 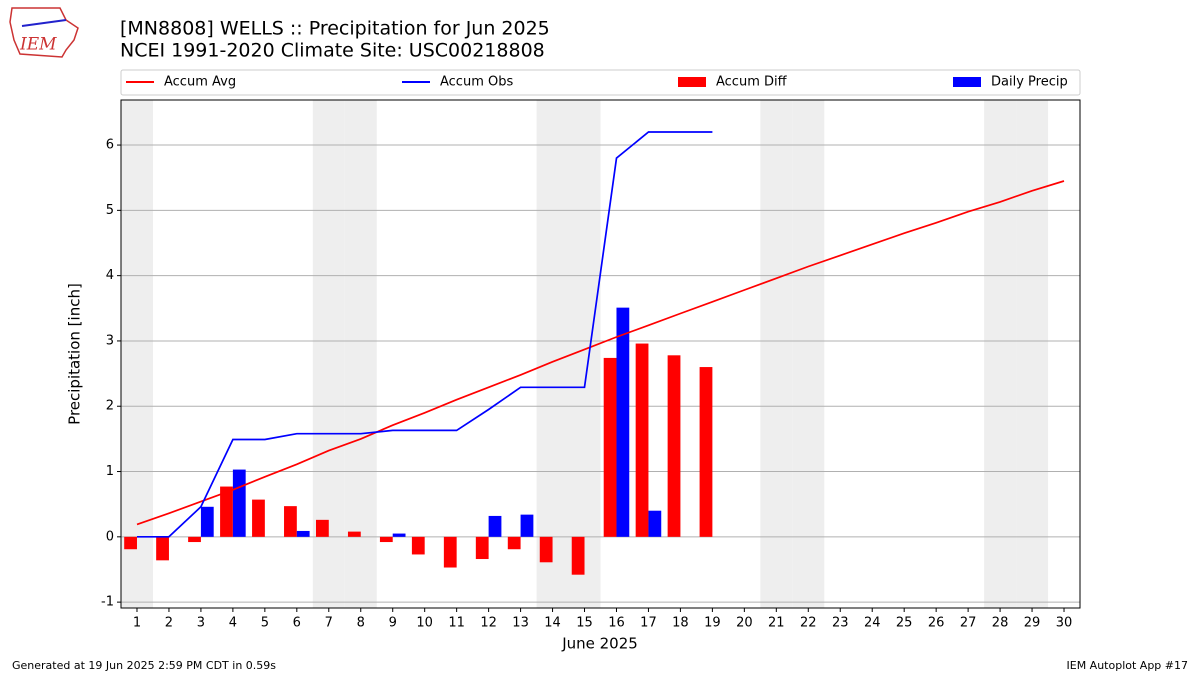 I want to click on x-tick-label: 30, so click(x=1064, y=623).